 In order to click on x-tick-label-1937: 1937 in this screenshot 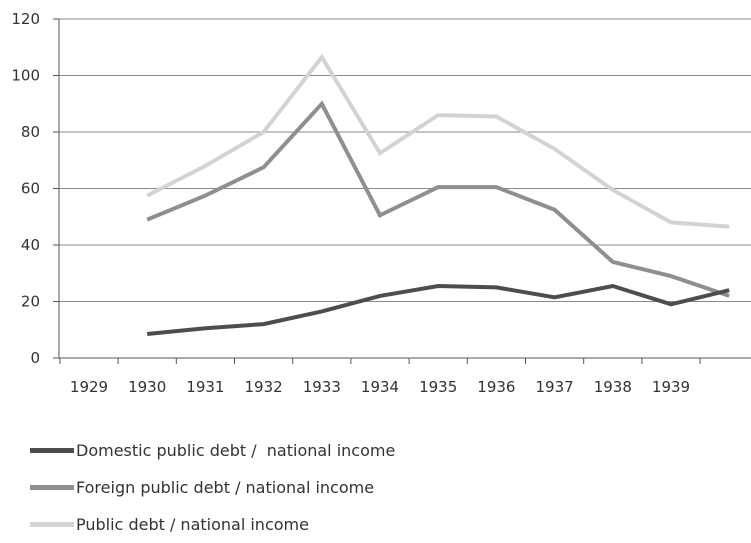, I will do `click(555, 387)`.